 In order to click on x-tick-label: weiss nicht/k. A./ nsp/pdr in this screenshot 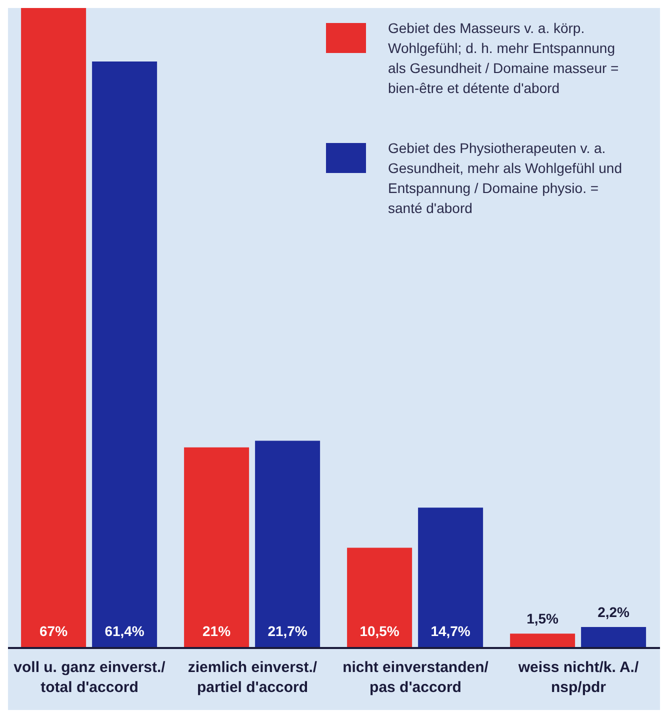, I will do `click(578, 677)`.